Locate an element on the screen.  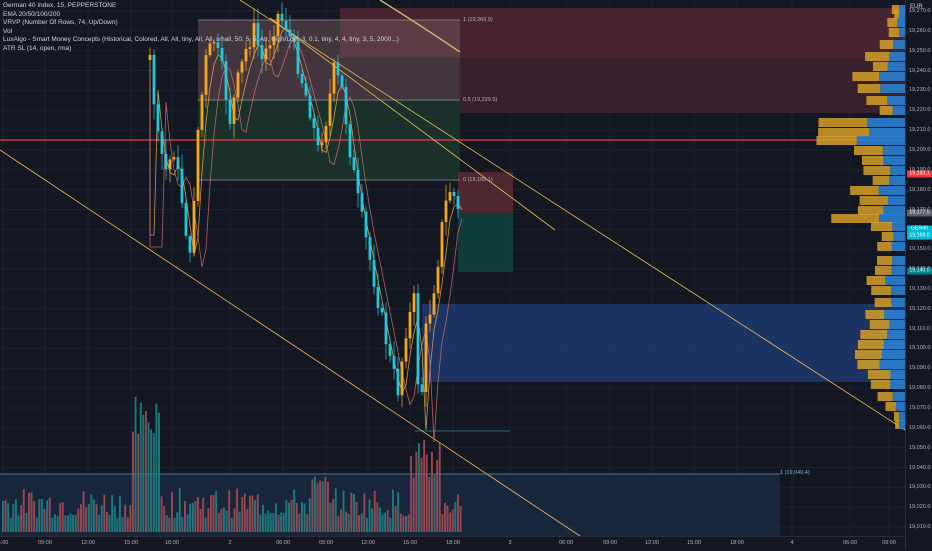
time-tick: 15:00 is located at coordinates (131, 543).